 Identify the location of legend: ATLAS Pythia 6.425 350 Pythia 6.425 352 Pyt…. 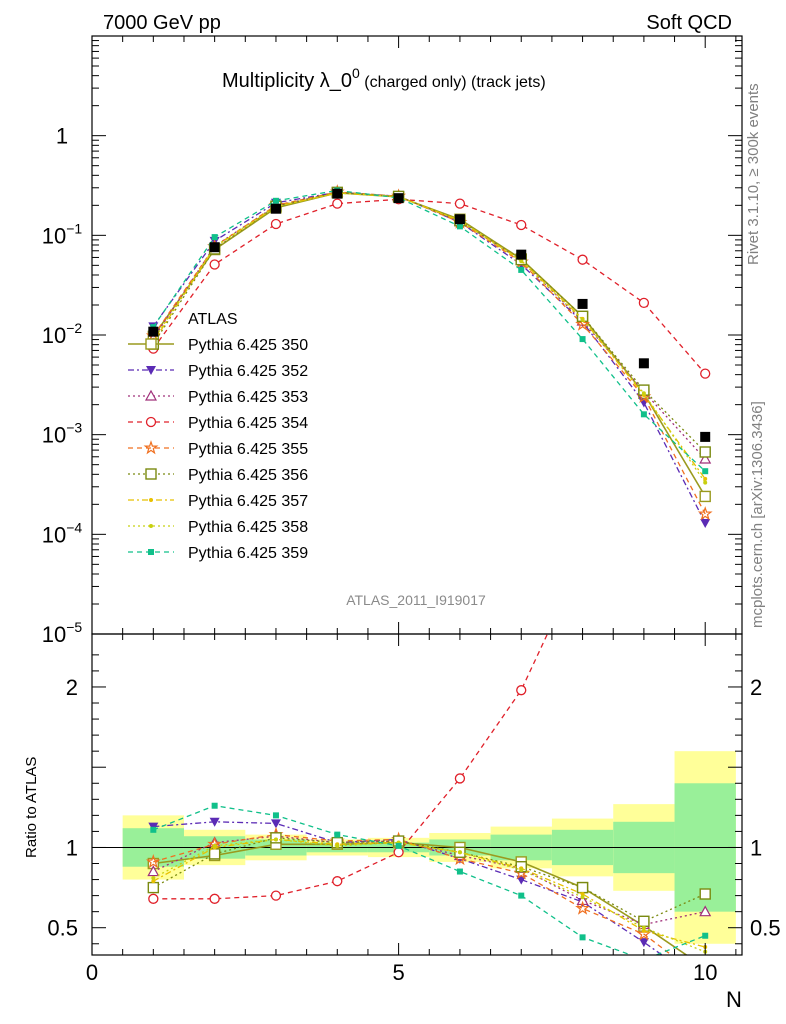
(218, 436).